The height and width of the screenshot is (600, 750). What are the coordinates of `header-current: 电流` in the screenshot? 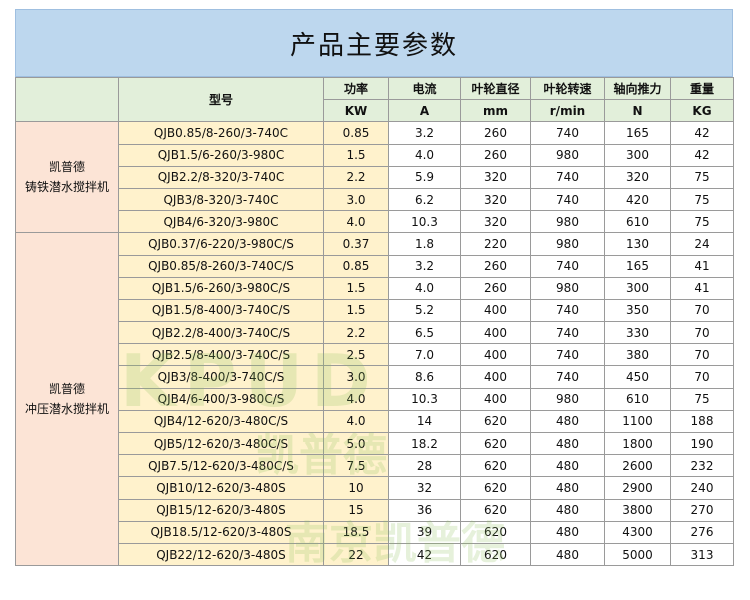 It's located at (424, 88).